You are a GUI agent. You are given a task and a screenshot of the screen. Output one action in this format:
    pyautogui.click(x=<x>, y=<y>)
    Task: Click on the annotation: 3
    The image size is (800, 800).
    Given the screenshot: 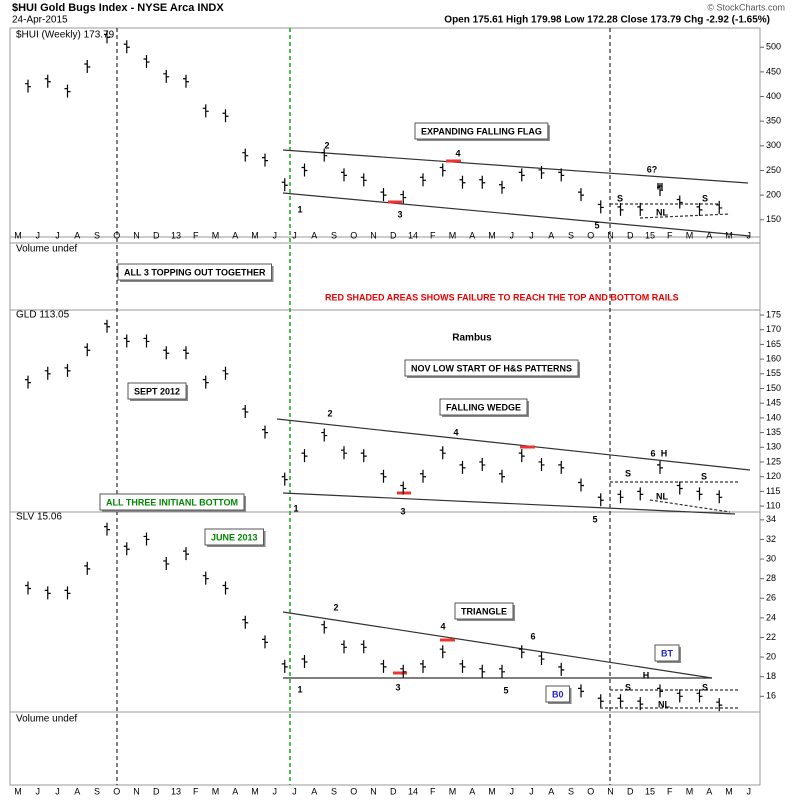 What is the action you would take?
    pyautogui.click(x=402, y=511)
    